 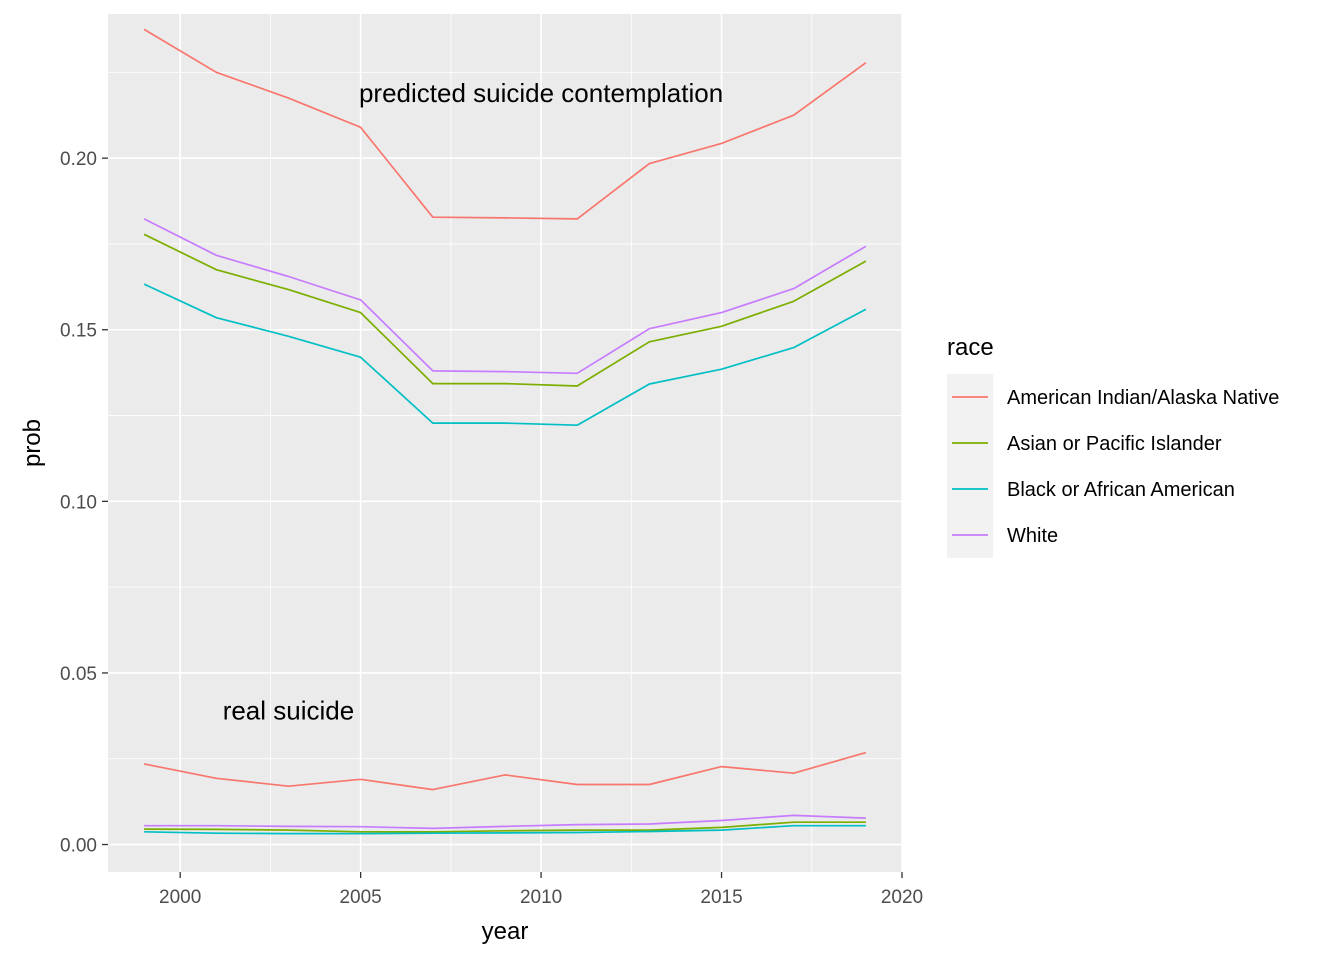 I want to click on legend-label: Asian or Pacific Islander, so click(x=1114, y=444).